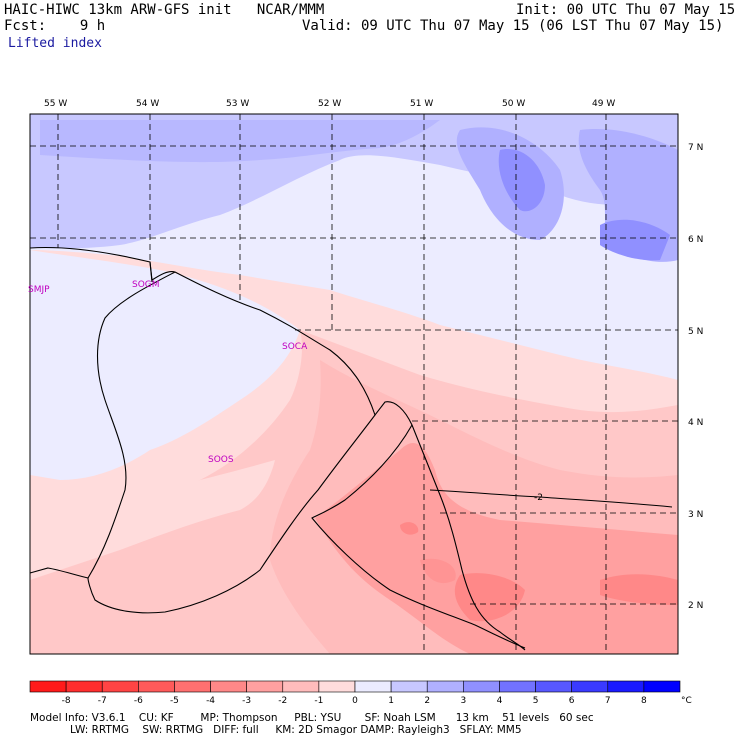 The height and width of the screenshot is (740, 740). I want to click on colorbar-tick-label: 4, so click(500, 701).